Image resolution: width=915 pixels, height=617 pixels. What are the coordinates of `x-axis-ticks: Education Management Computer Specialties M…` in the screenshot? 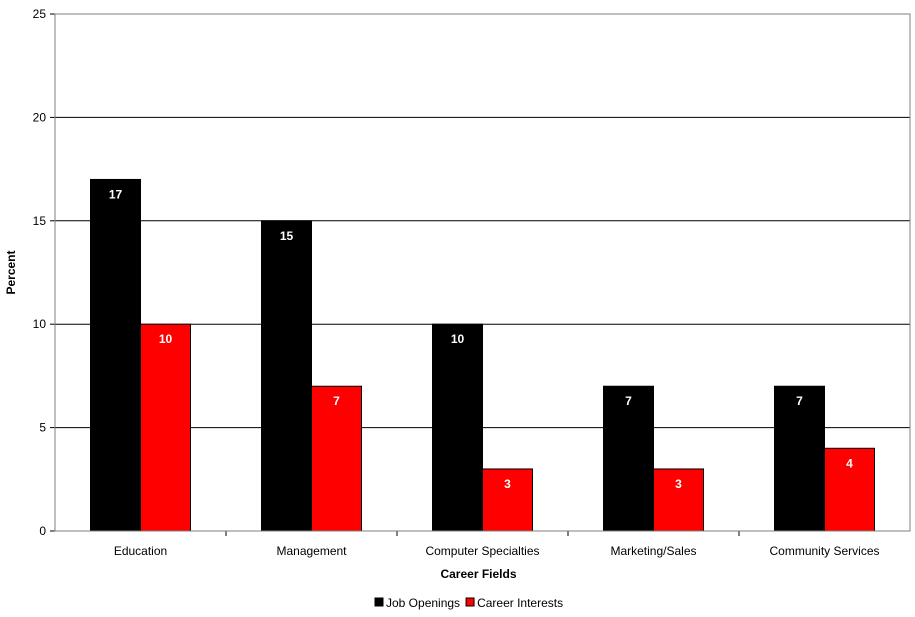 It's located at (482, 544).